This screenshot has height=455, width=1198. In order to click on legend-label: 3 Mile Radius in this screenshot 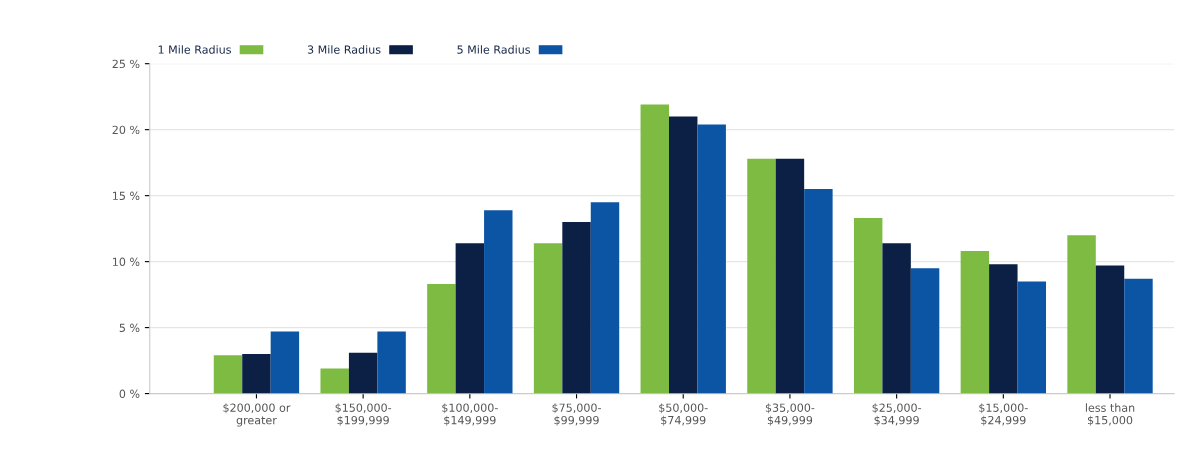, I will do `click(344, 49)`.